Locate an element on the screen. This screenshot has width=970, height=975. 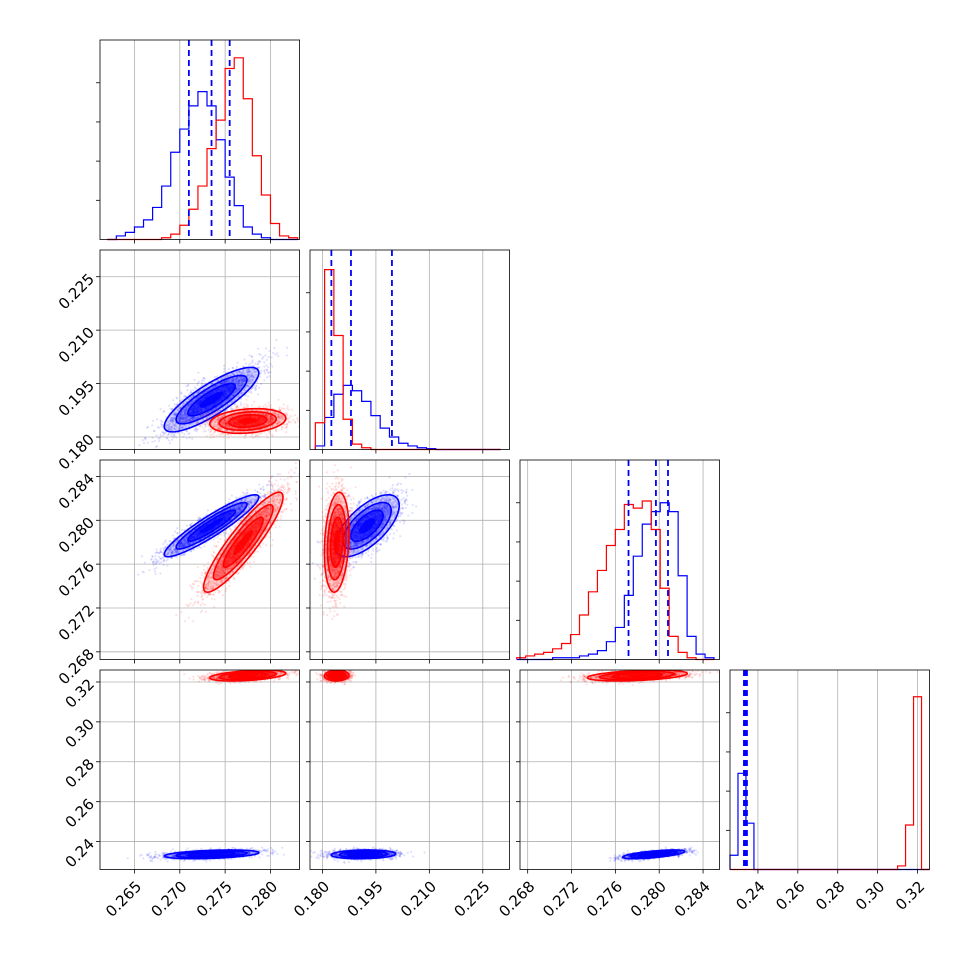
x-tick-label: 0.26 is located at coordinates (790, 896).